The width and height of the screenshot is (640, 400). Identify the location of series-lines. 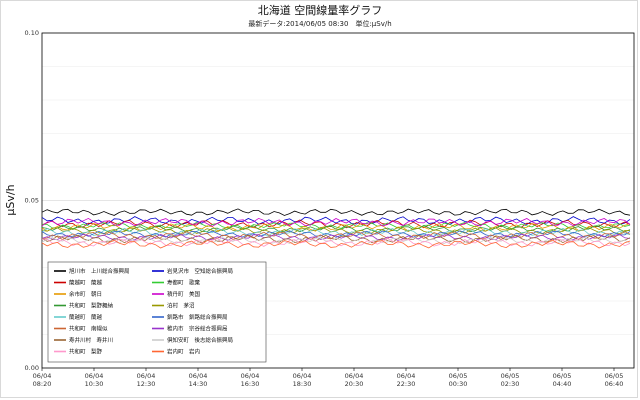
(336, 228).